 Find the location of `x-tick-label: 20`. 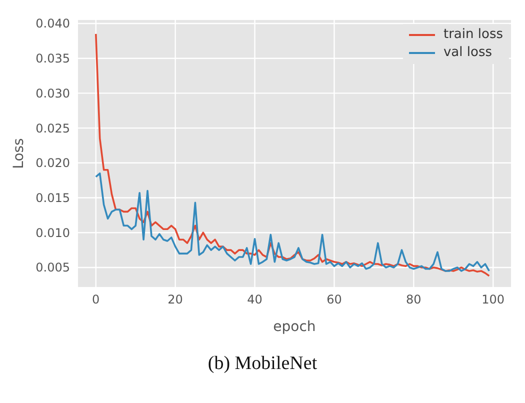

x-tick-label: 20 is located at coordinates (175, 299).